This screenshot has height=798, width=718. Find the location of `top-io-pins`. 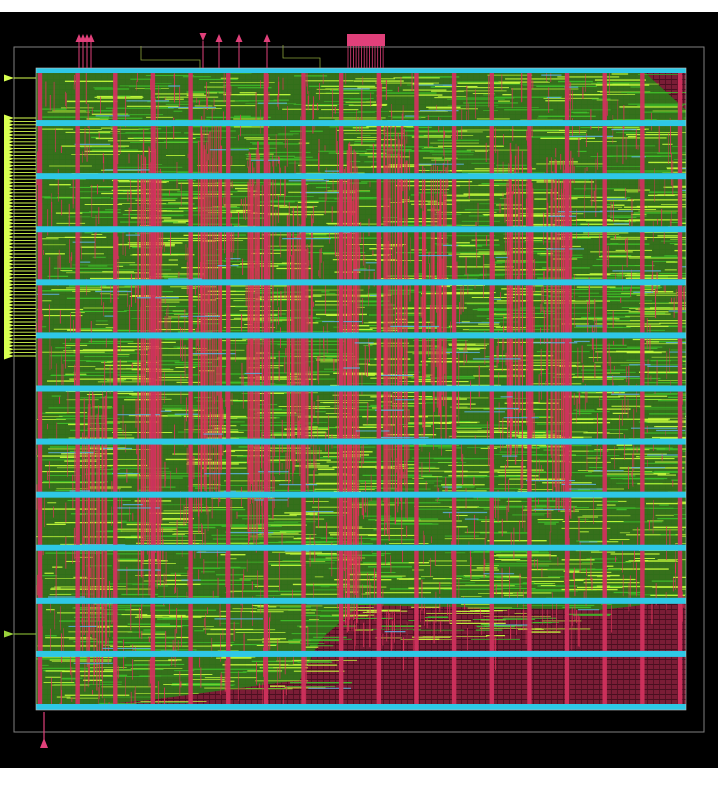

top-io-pins is located at coordinates (230, 50).